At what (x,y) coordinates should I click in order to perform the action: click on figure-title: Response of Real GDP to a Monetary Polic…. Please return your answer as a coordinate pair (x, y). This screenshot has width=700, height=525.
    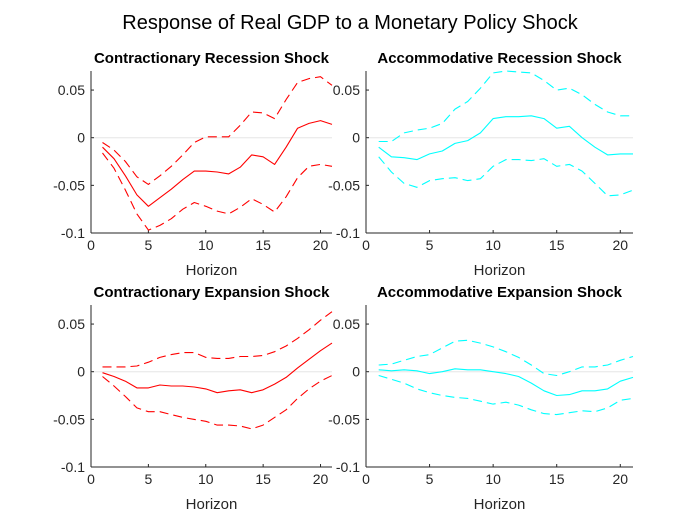
    Looking at the image, I should click on (350, 23).